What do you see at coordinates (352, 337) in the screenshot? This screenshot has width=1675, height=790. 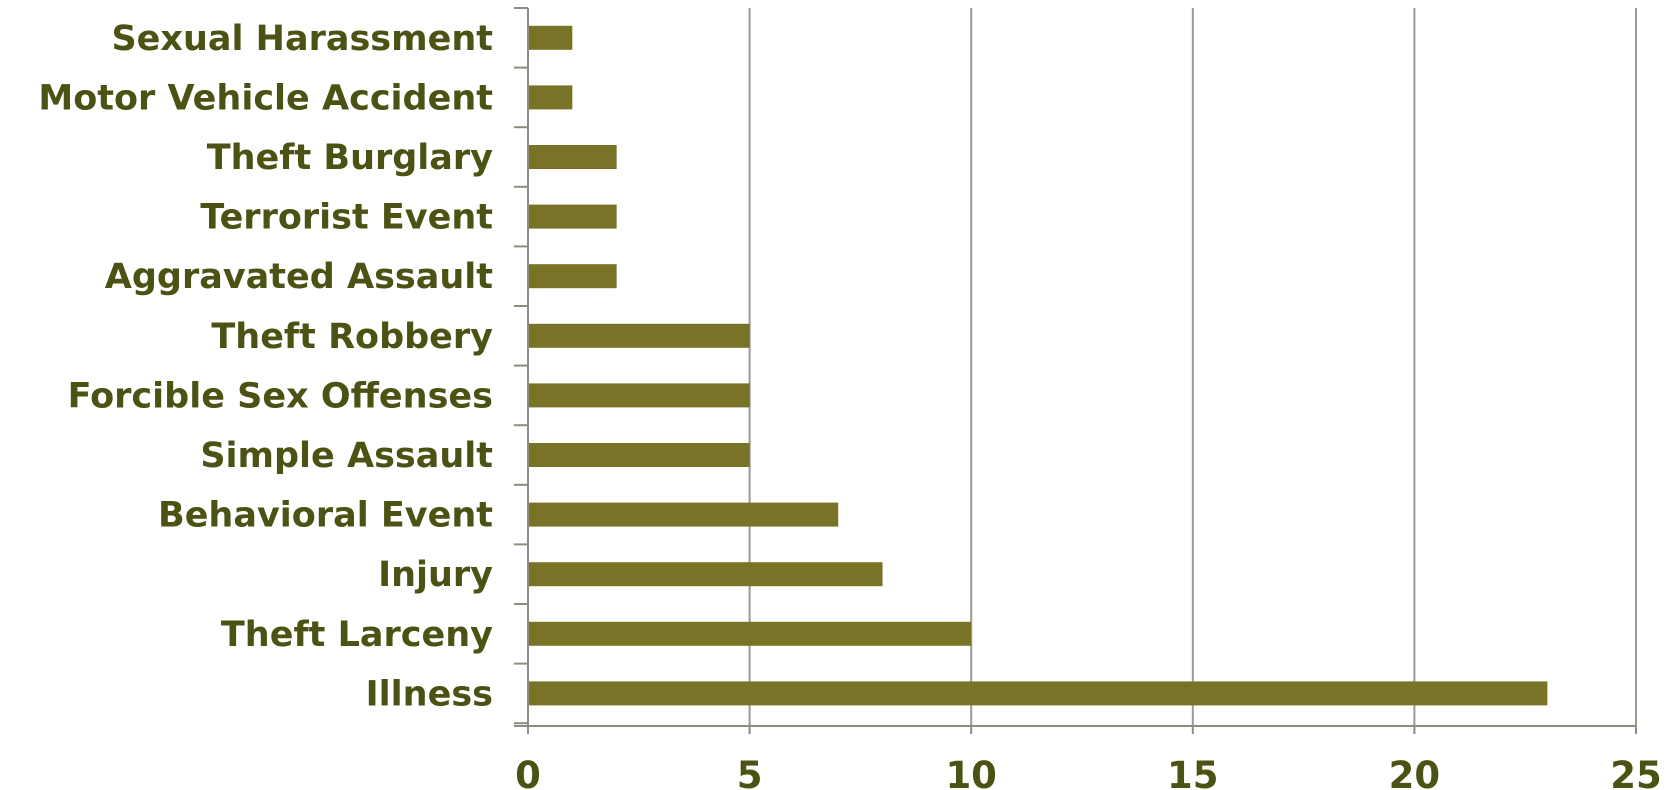 I see `category-label: Theft Robbery` at bounding box center [352, 337].